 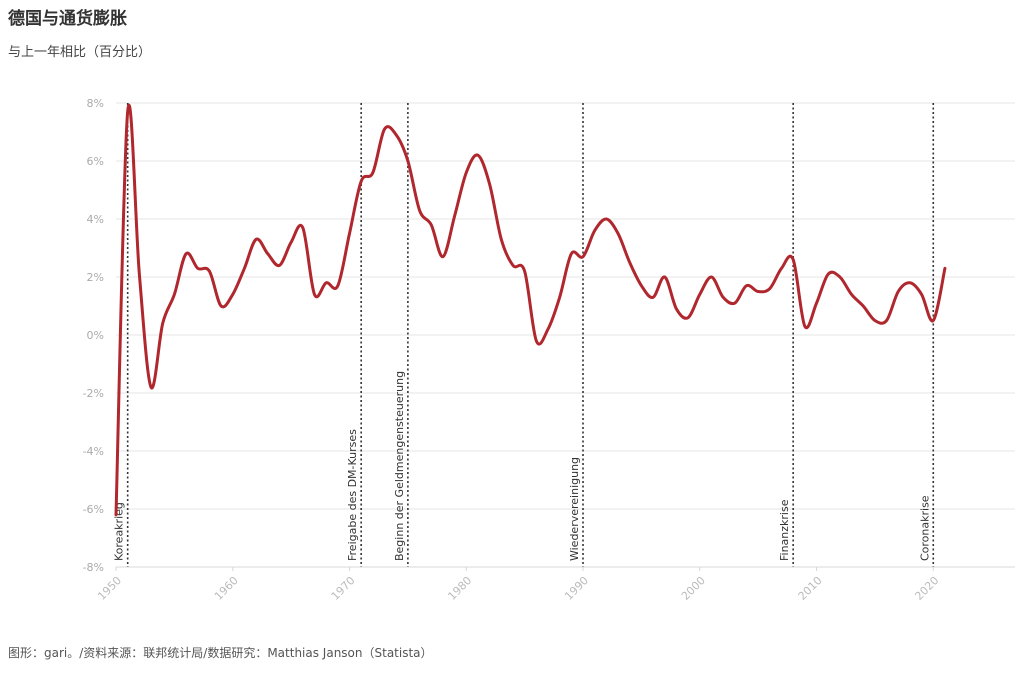 What do you see at coordinates (93, 509) in the screenshot?
I see `y-tick-label: -6%` at bounding box center [93, 509].